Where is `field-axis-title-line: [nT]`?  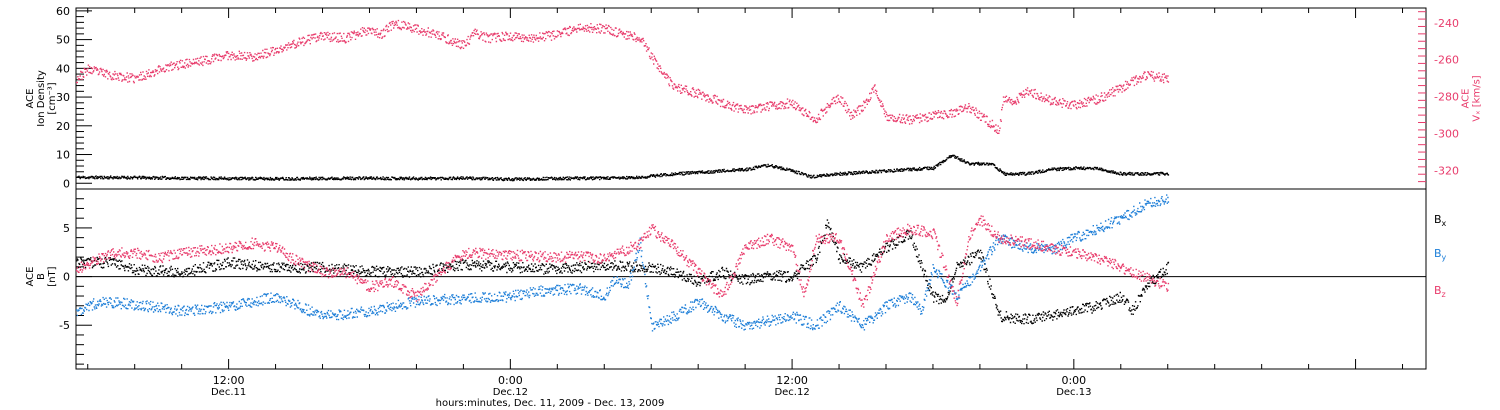 field-axis-title-line: [nT] is located at coordinates (52, 276).